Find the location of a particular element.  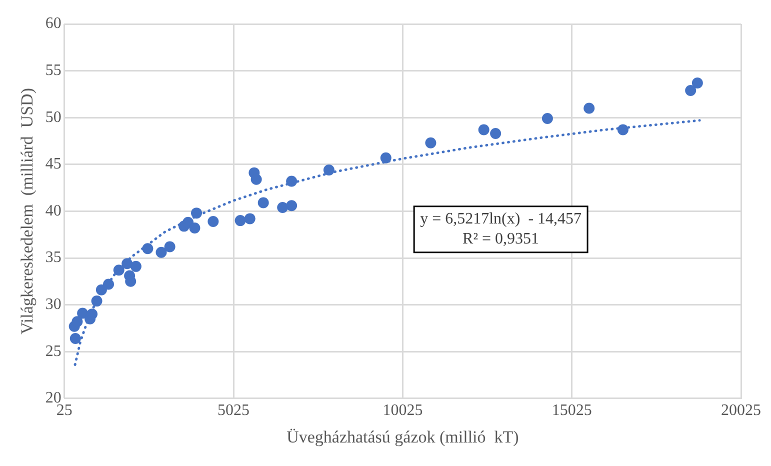

x-axis-title: Üvegházhatású gázok (millió kT) is located at coordinates (402, 436).